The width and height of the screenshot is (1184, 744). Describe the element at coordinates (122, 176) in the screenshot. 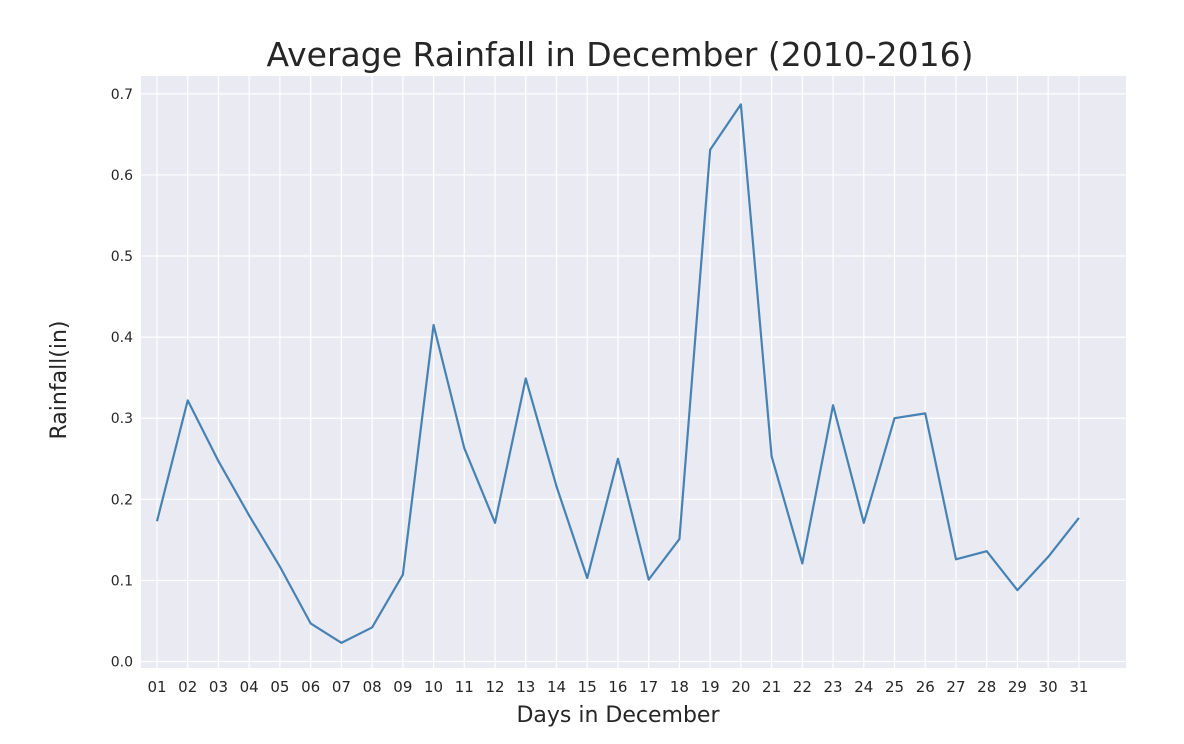

I see `y-tick-label: 0.6` at that location.